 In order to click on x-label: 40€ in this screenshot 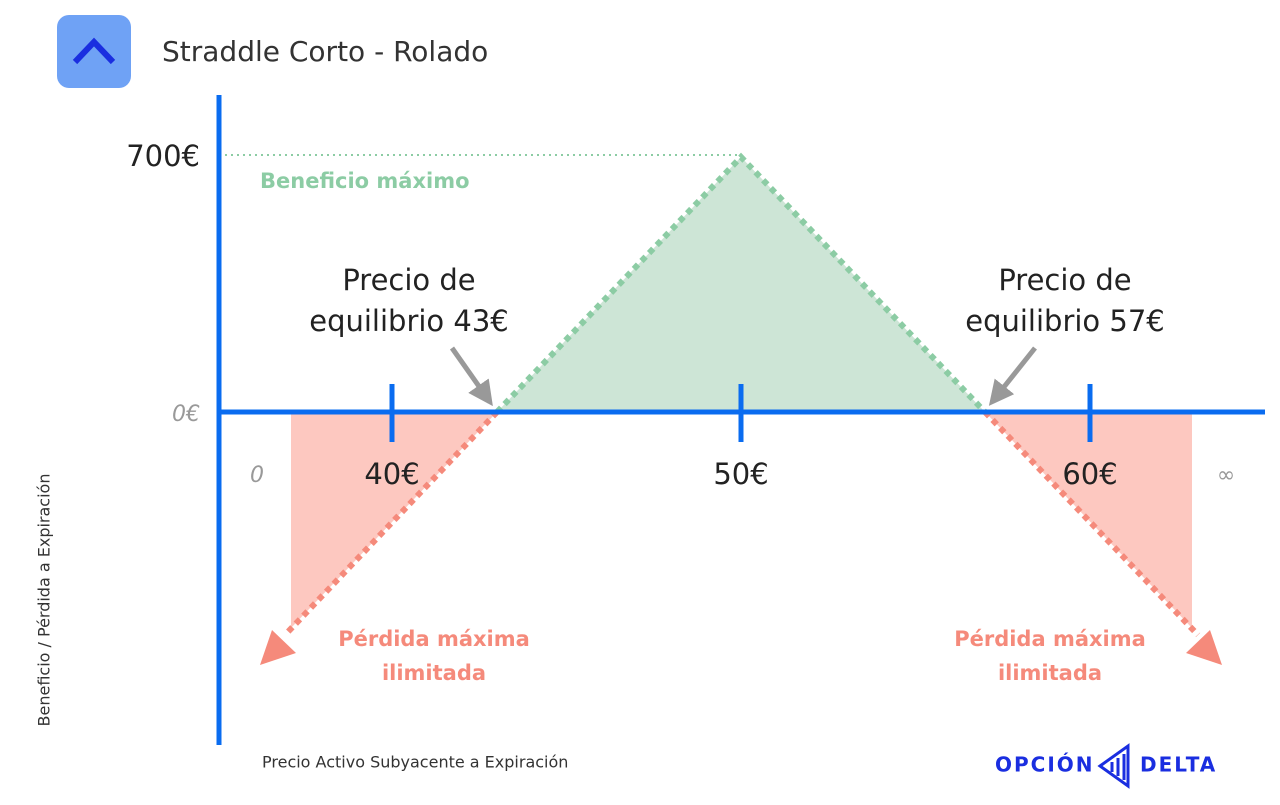, I will do `click(391, 474)`.